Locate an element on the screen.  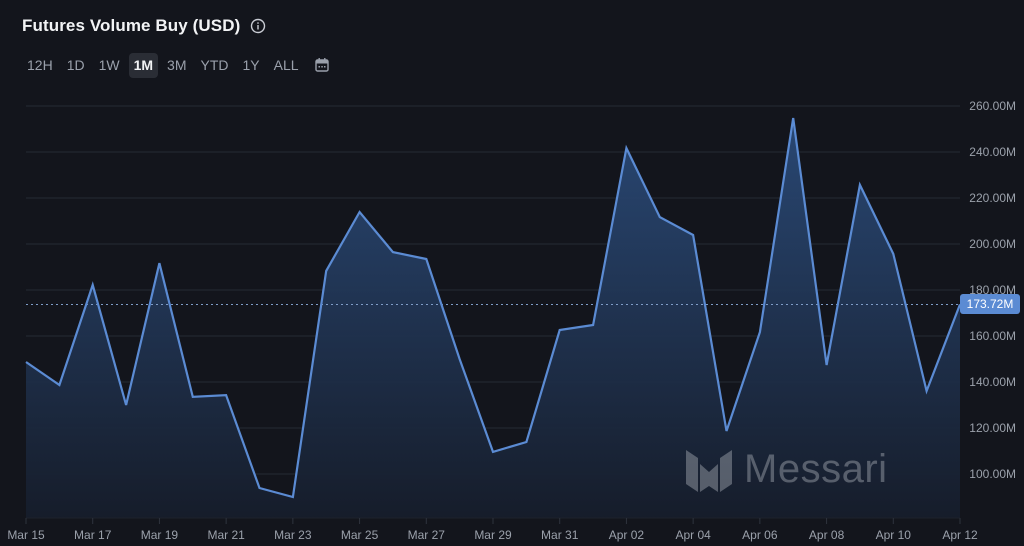
y-tick-label: 100.00M is located at coordinates (992, 474).